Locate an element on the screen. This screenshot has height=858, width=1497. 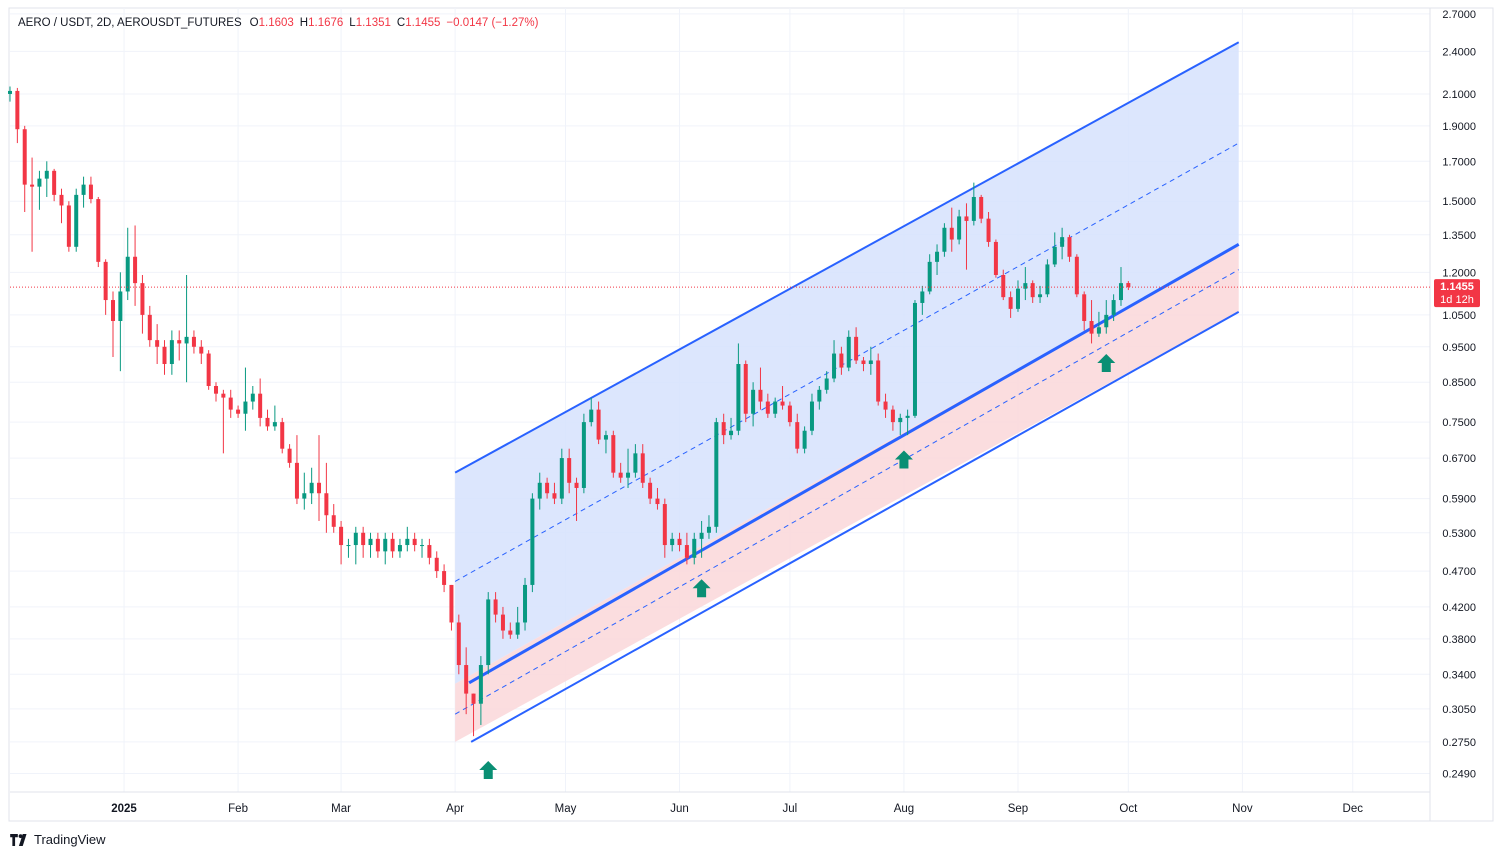
last-price-countdown: 1d 12h is located at coordinates (1457, 300).